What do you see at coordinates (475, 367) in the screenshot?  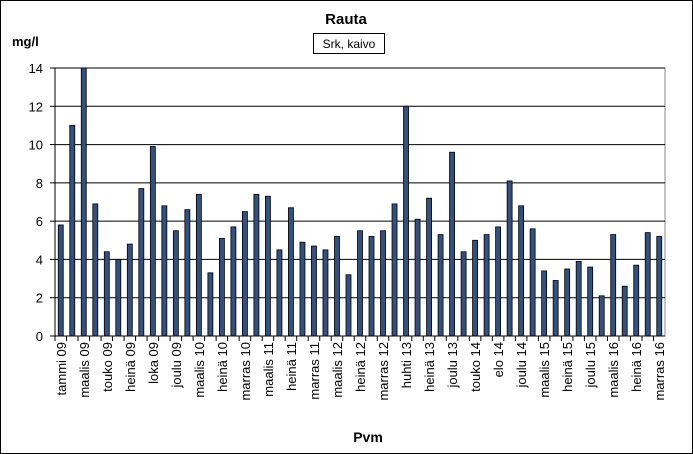 I see `x-tick-label: touko 14` at bounding box center [475, 367].